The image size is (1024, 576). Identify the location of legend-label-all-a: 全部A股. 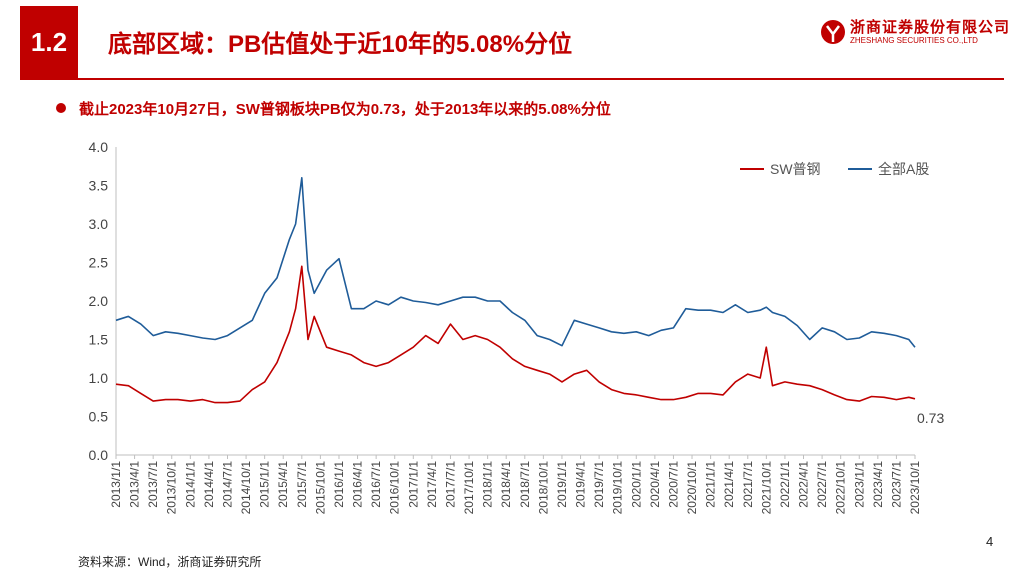
(903, 169).